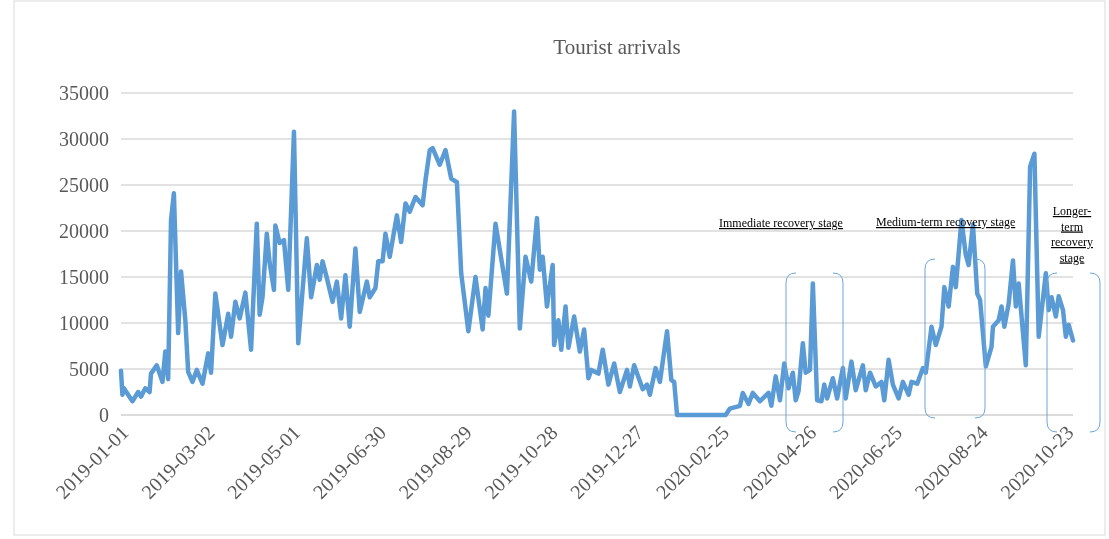 The height and width of the screenshot is (539, 1109). What do you see at coordinates (84, 185) in the screenshot?
I see `y-tick-label: 25000` at bounding box center [84, 185].